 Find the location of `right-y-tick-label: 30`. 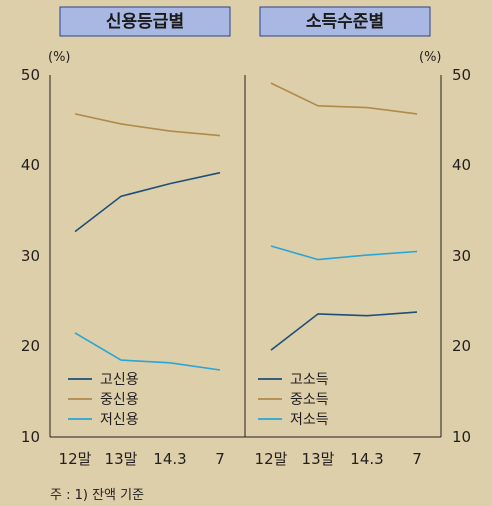

right-y-tick-label: 30 is located at coordinates (461, 256).